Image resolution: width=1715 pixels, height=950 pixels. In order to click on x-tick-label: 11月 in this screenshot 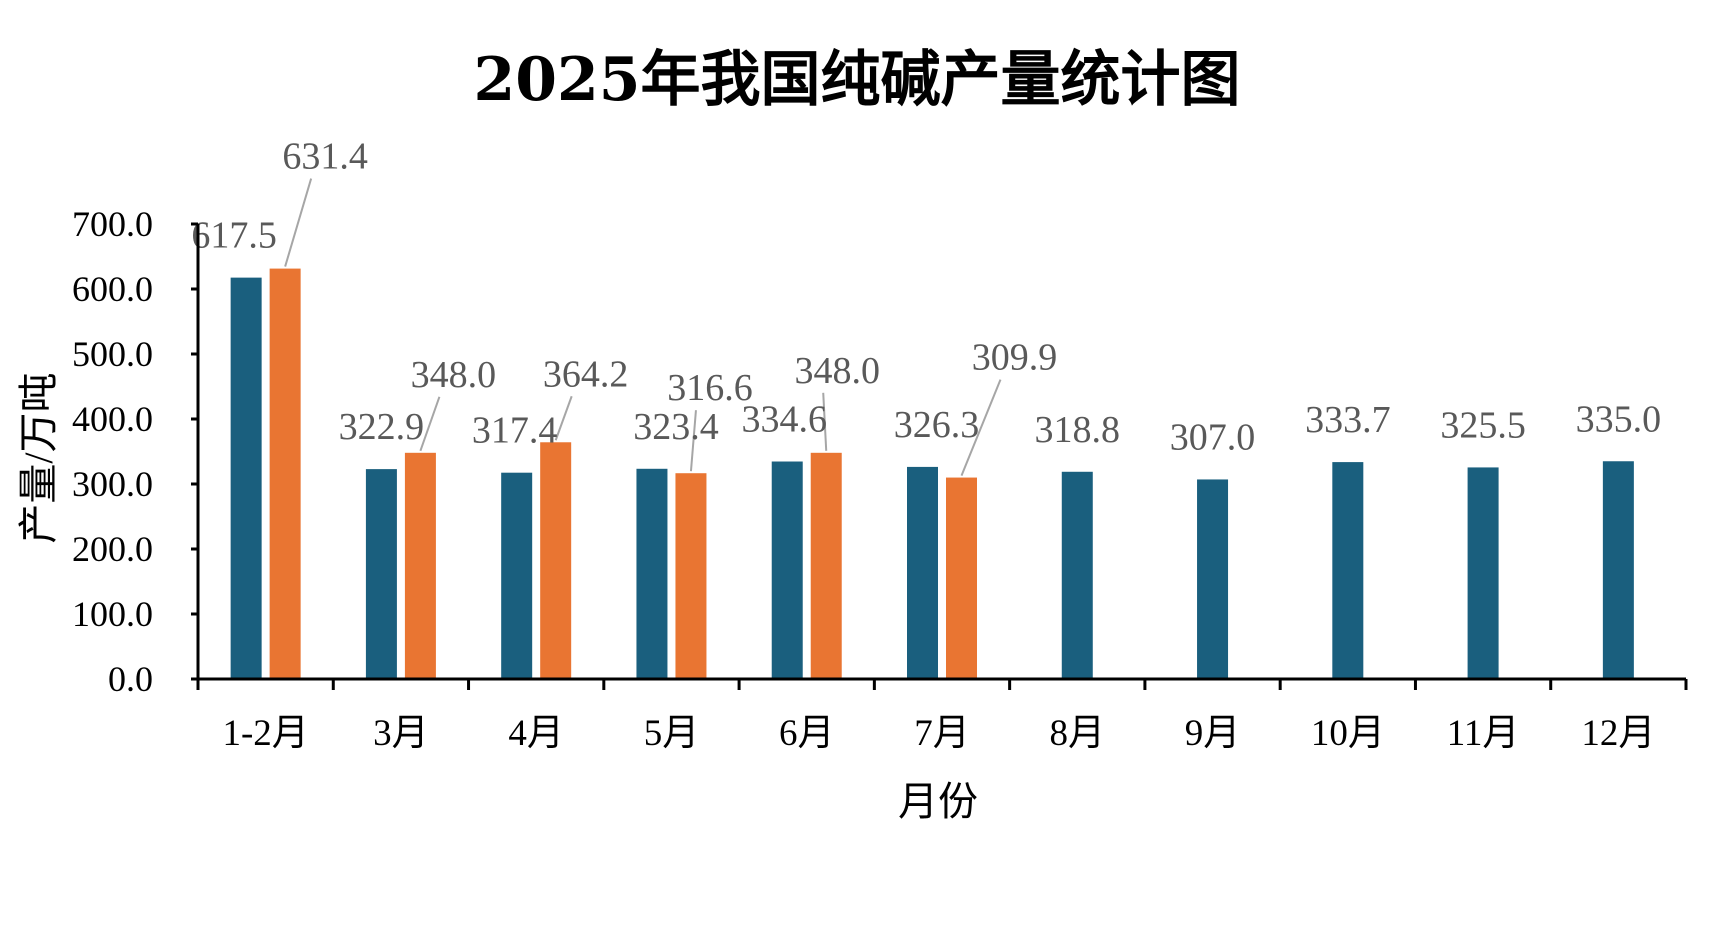, I will do `click(1483, 733)`.